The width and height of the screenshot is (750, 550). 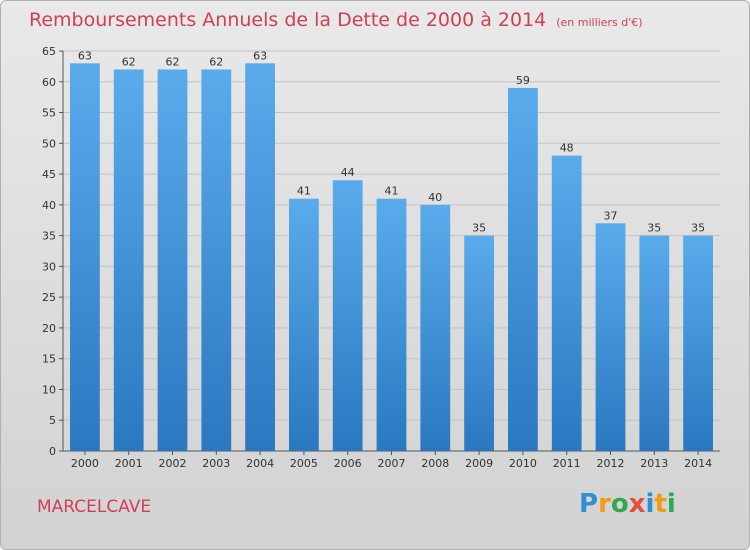 What do you see at coordinates (216, 61) in the screenshot?
I see `bar-value-label-2003: 62` at bounding box center [216, 61].